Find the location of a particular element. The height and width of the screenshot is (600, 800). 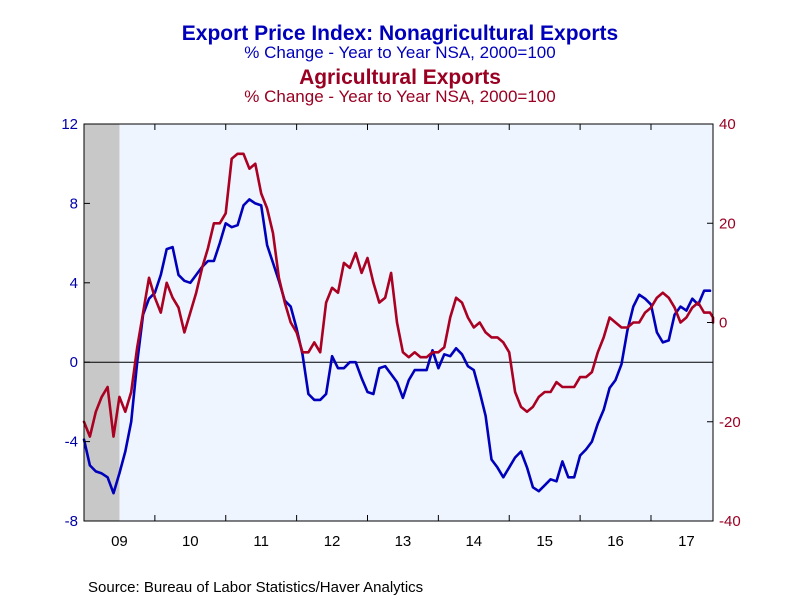

left-tick-label: 8 is located at coordinates (74, 203).